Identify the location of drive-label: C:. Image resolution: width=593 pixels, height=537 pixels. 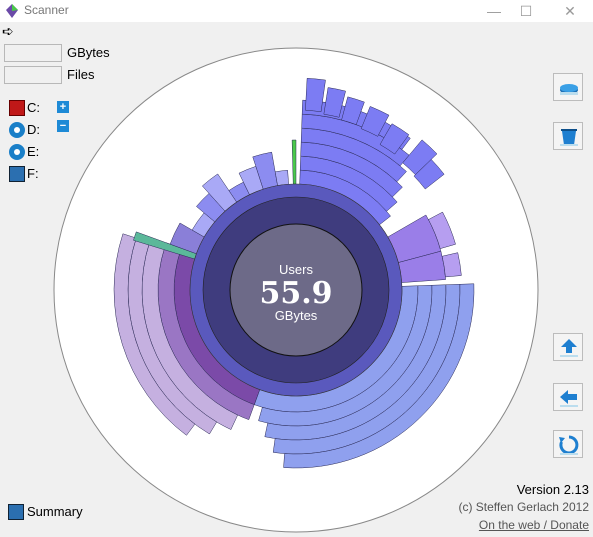
(33, 107).